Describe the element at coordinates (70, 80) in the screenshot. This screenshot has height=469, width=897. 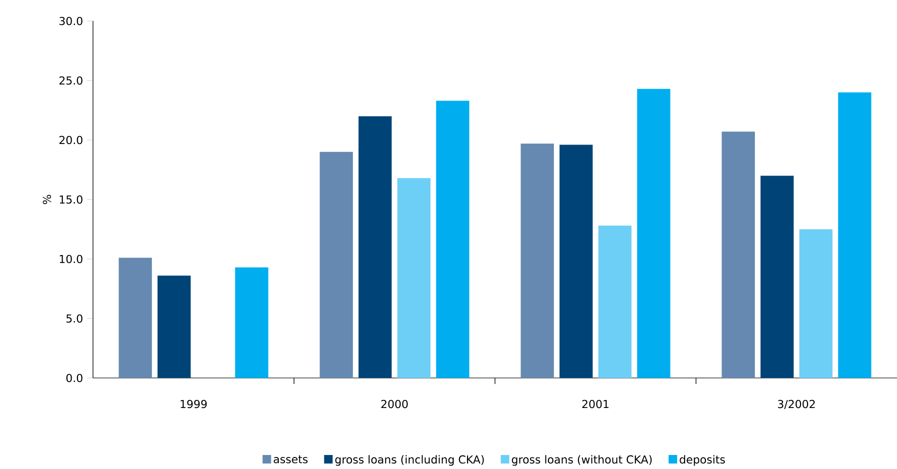
I see `y-tick-label: 25.0` at that location.